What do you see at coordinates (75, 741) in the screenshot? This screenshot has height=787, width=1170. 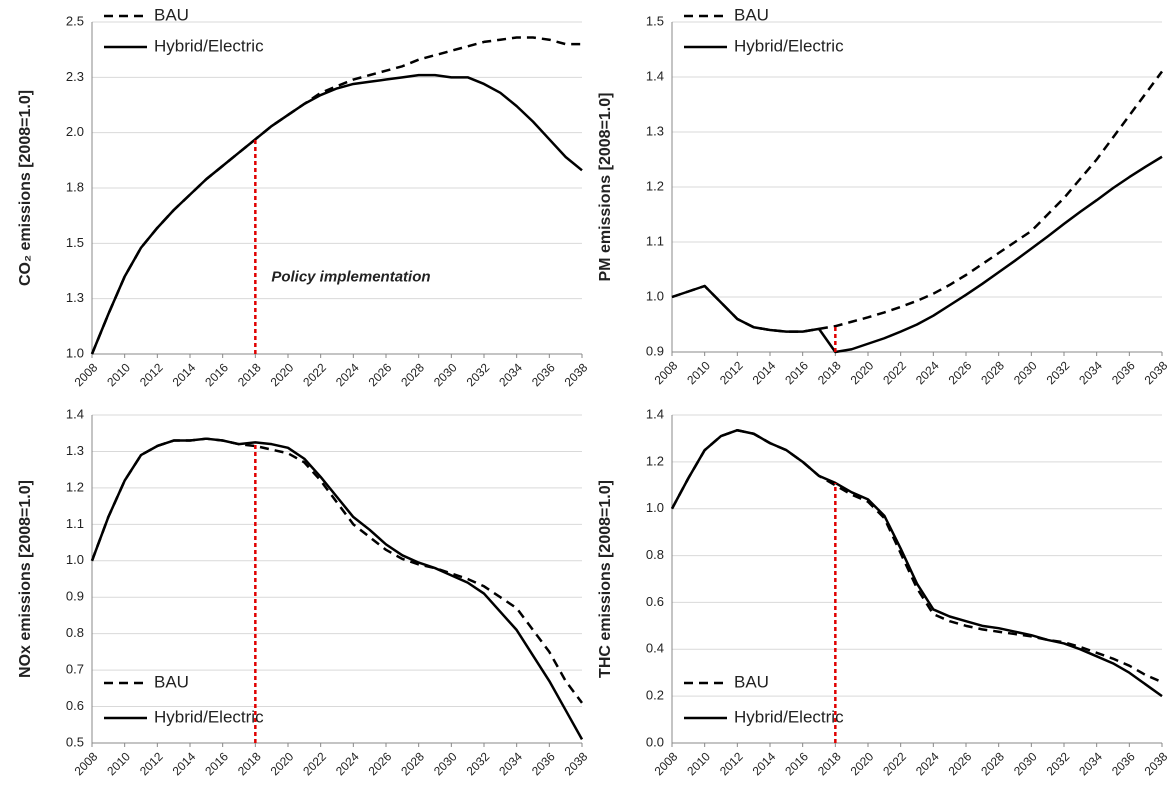 I see `y-tick-label: 0.5` at bounding box center [75, 741].